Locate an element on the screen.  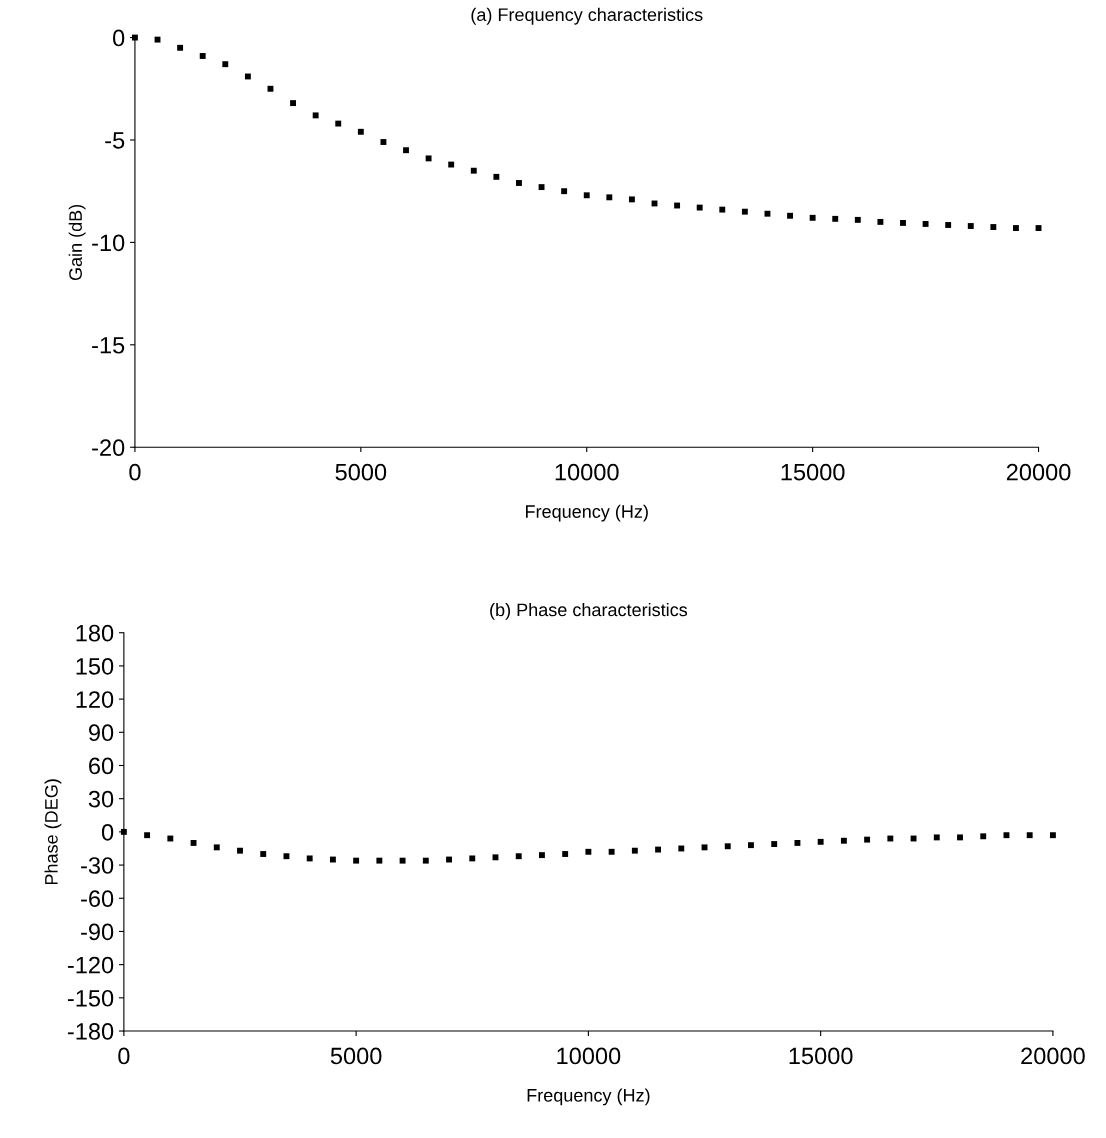
y-tick-label: -120 is located at coordinates (90, 965).